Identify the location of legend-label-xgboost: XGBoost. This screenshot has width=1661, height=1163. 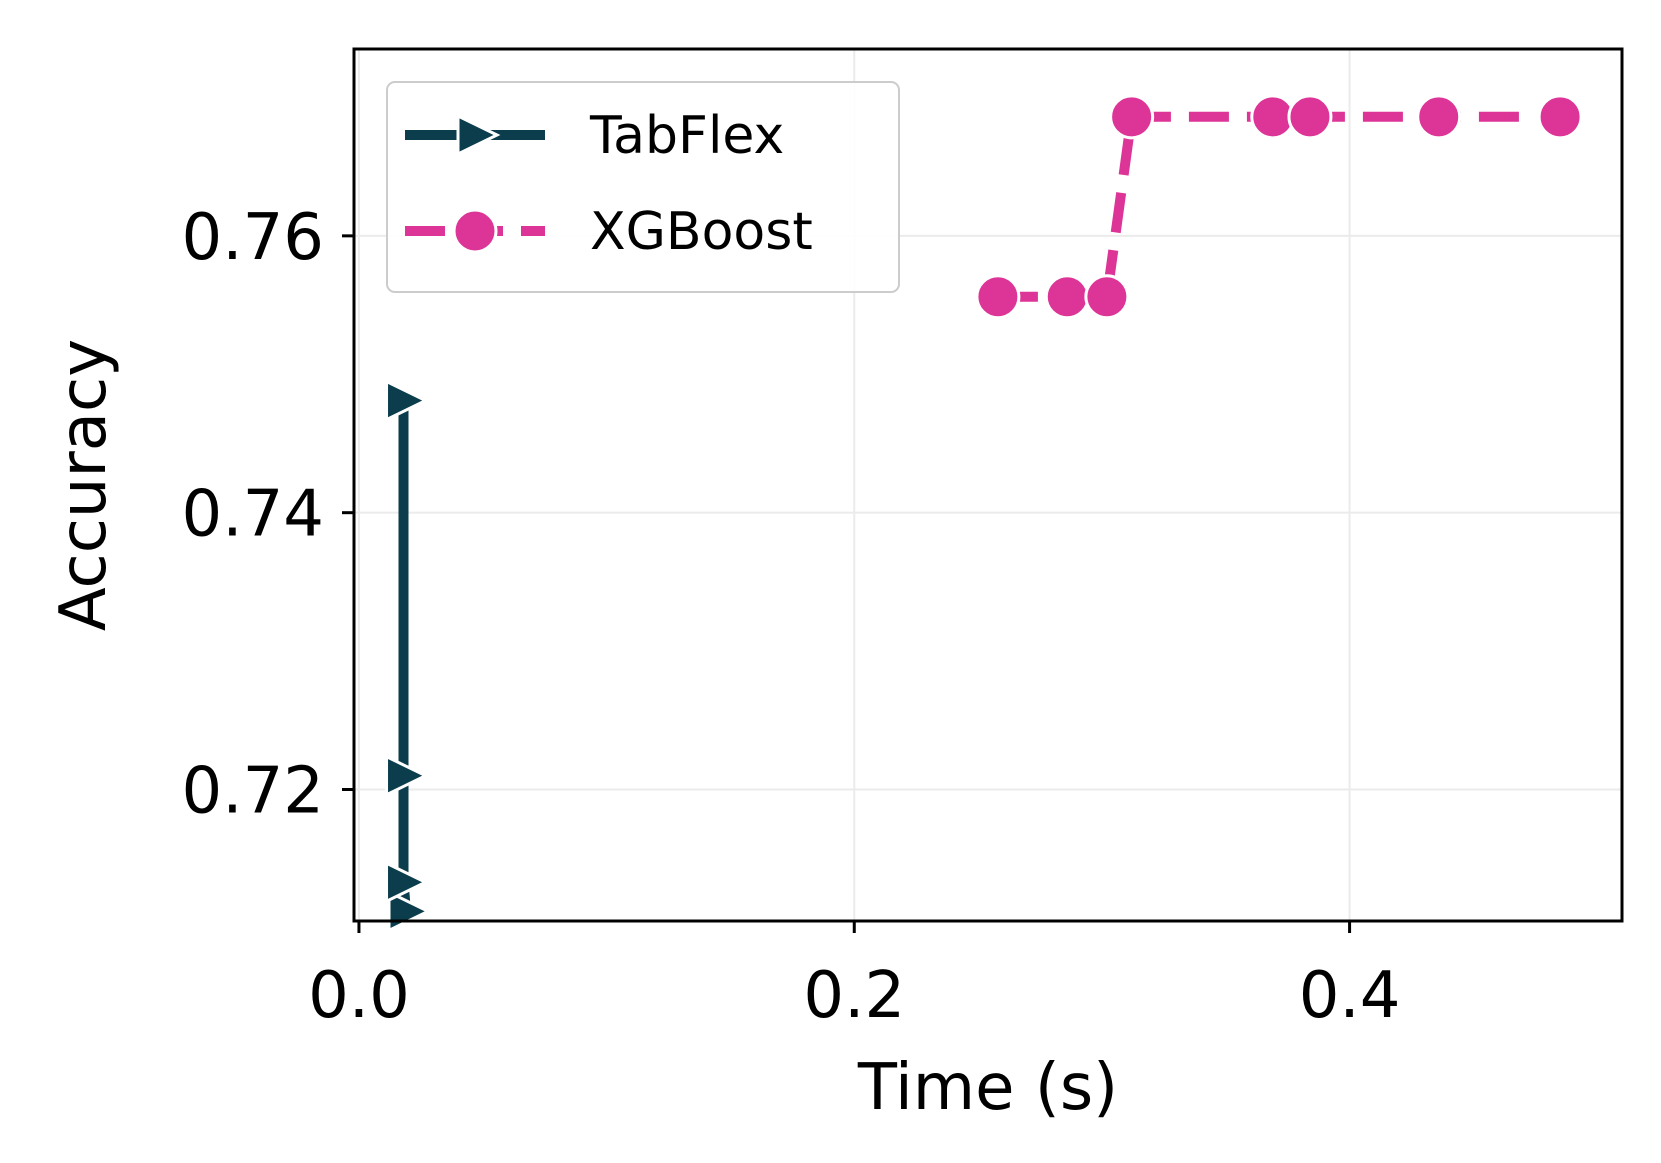
(701, 232).